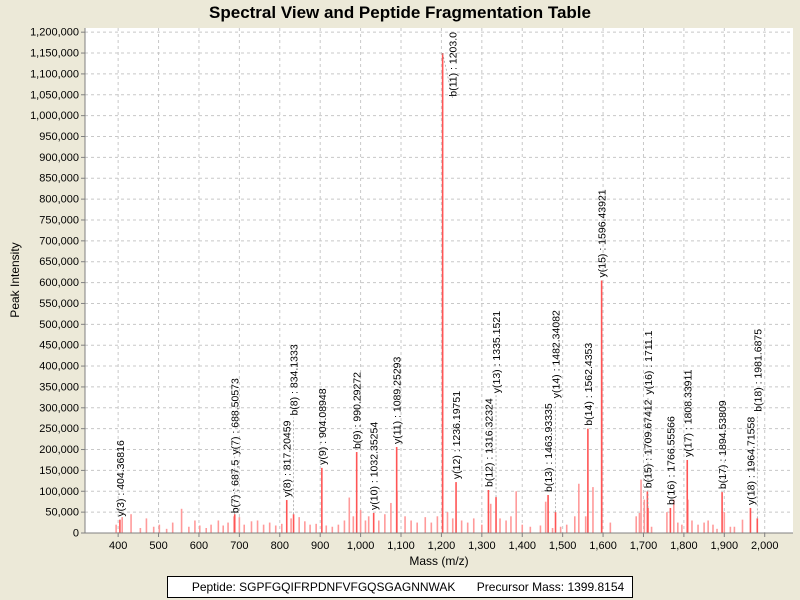 Image resolution: width=800 pixels, height=600 pixels. What do you see at coordinates (158, 546) in the screenshot?
I see `x-tick-label: 500` at bounding box center [158, 546].